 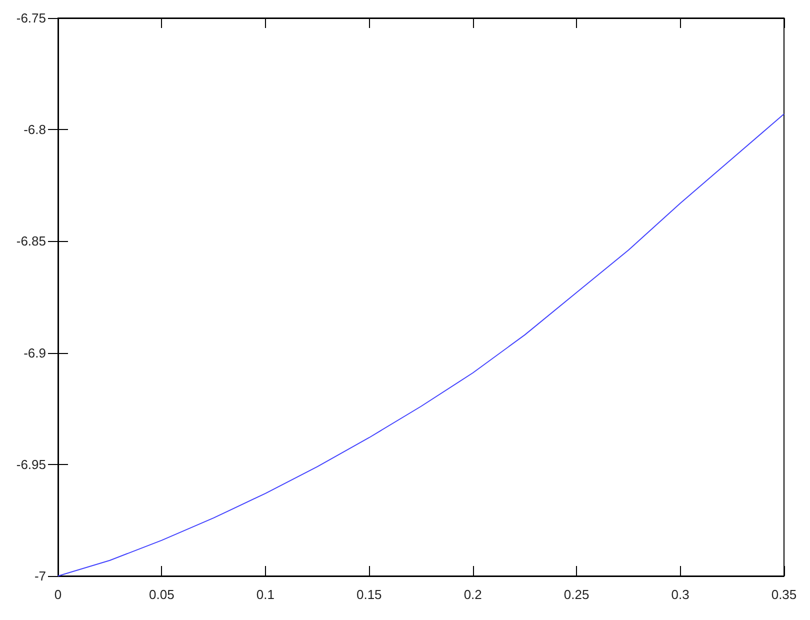 I want to click on x-tick-label: 0.25, so click(x=577, y=594).